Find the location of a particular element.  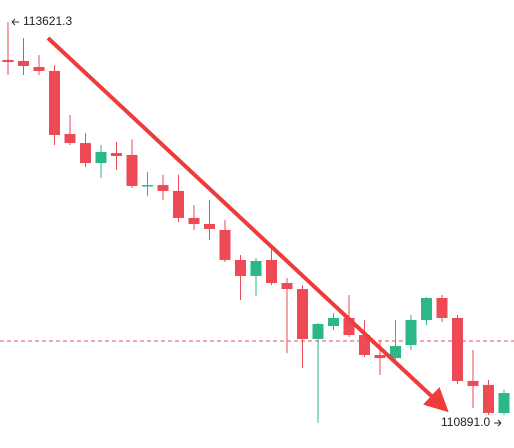

min-label: 110891.0 is located at coordinates (465, 422).